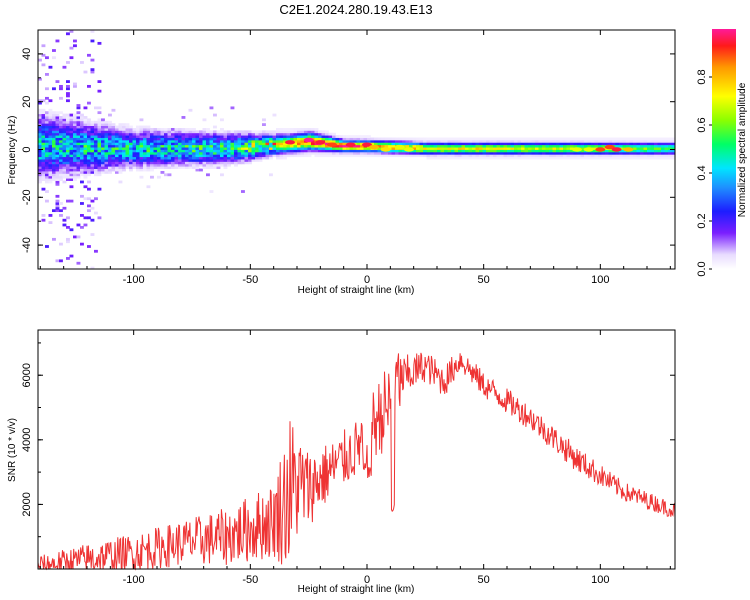  Describe the element at coordinates (356, 589) in the screenshot. I see `snr-x-label: Height of straight line (km)` at that location.